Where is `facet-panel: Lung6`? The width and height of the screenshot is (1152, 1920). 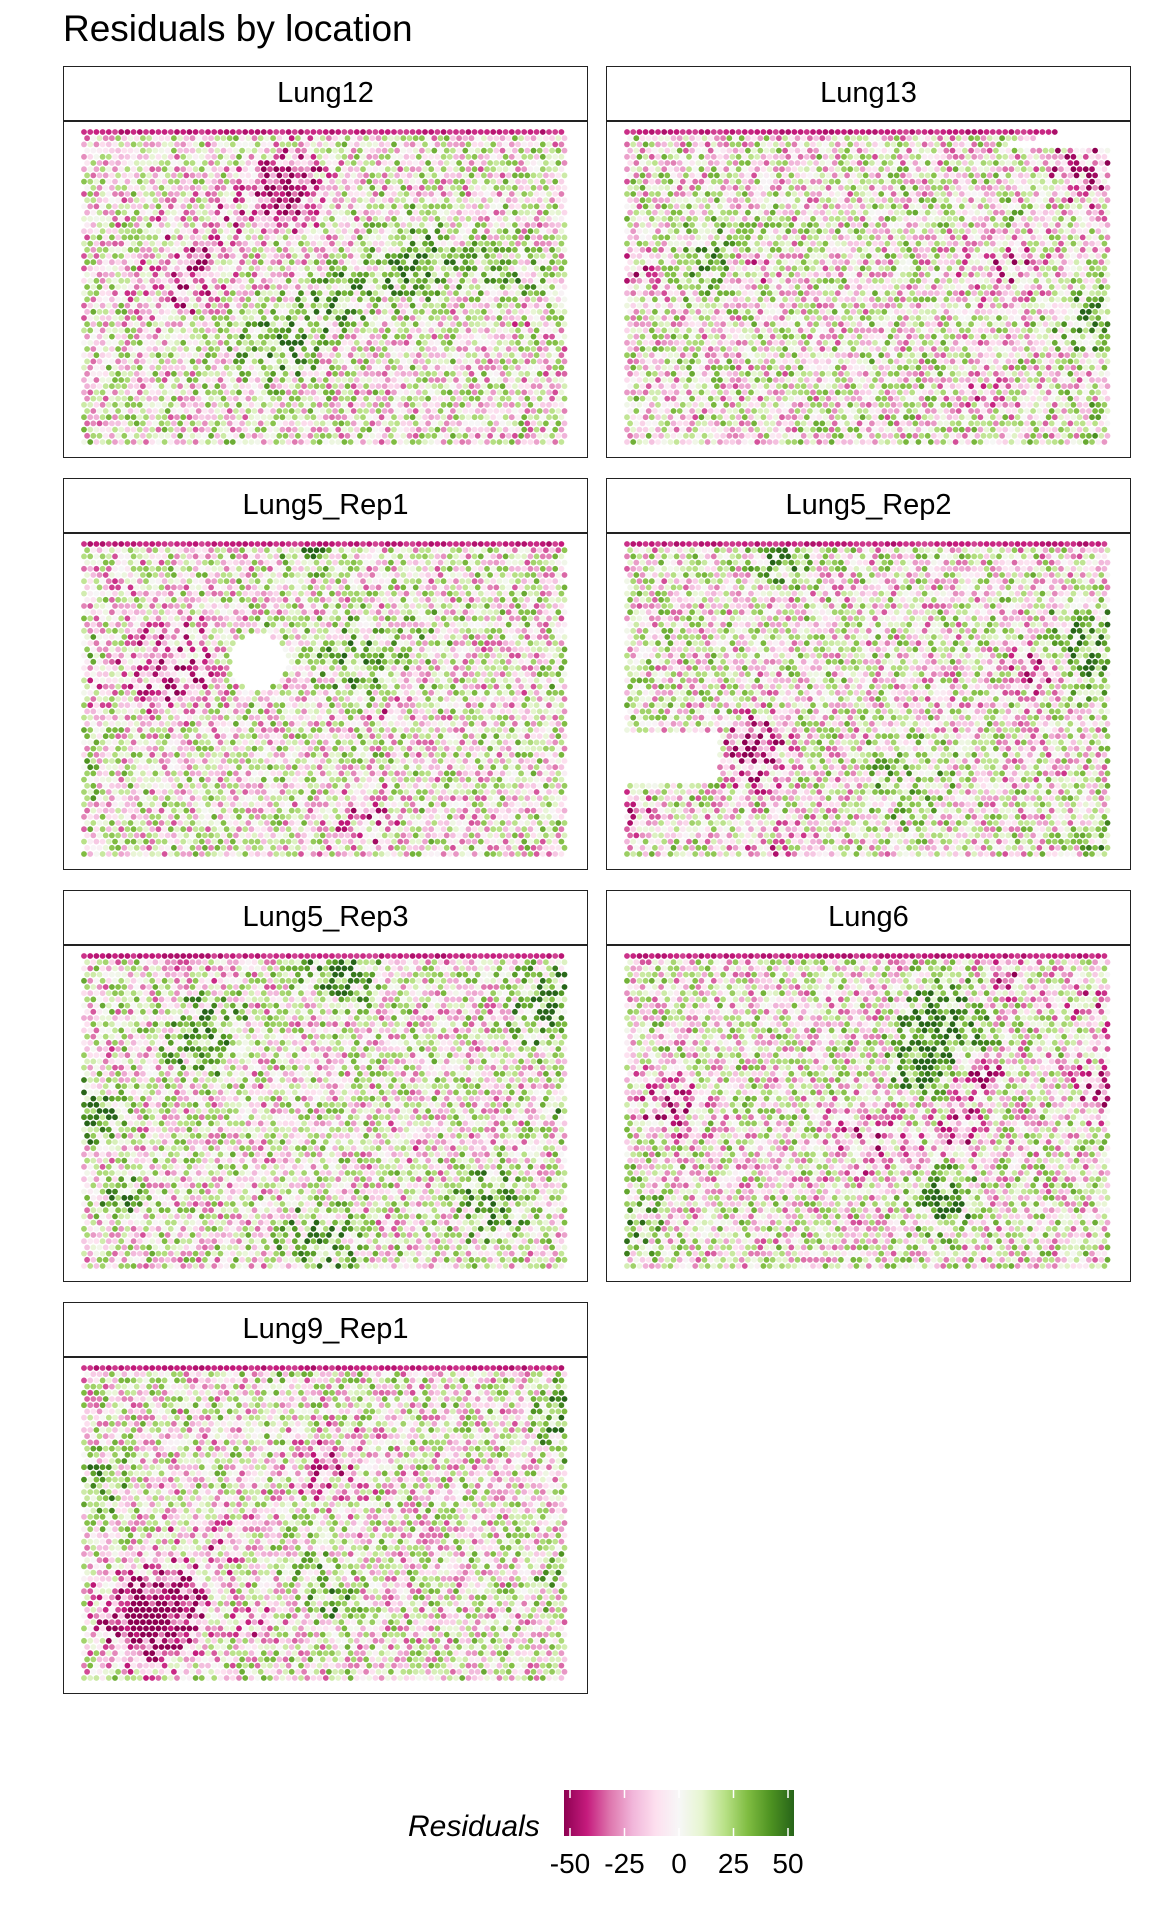
facet-panel: Lung6 is located at coordinates (868, 1086).